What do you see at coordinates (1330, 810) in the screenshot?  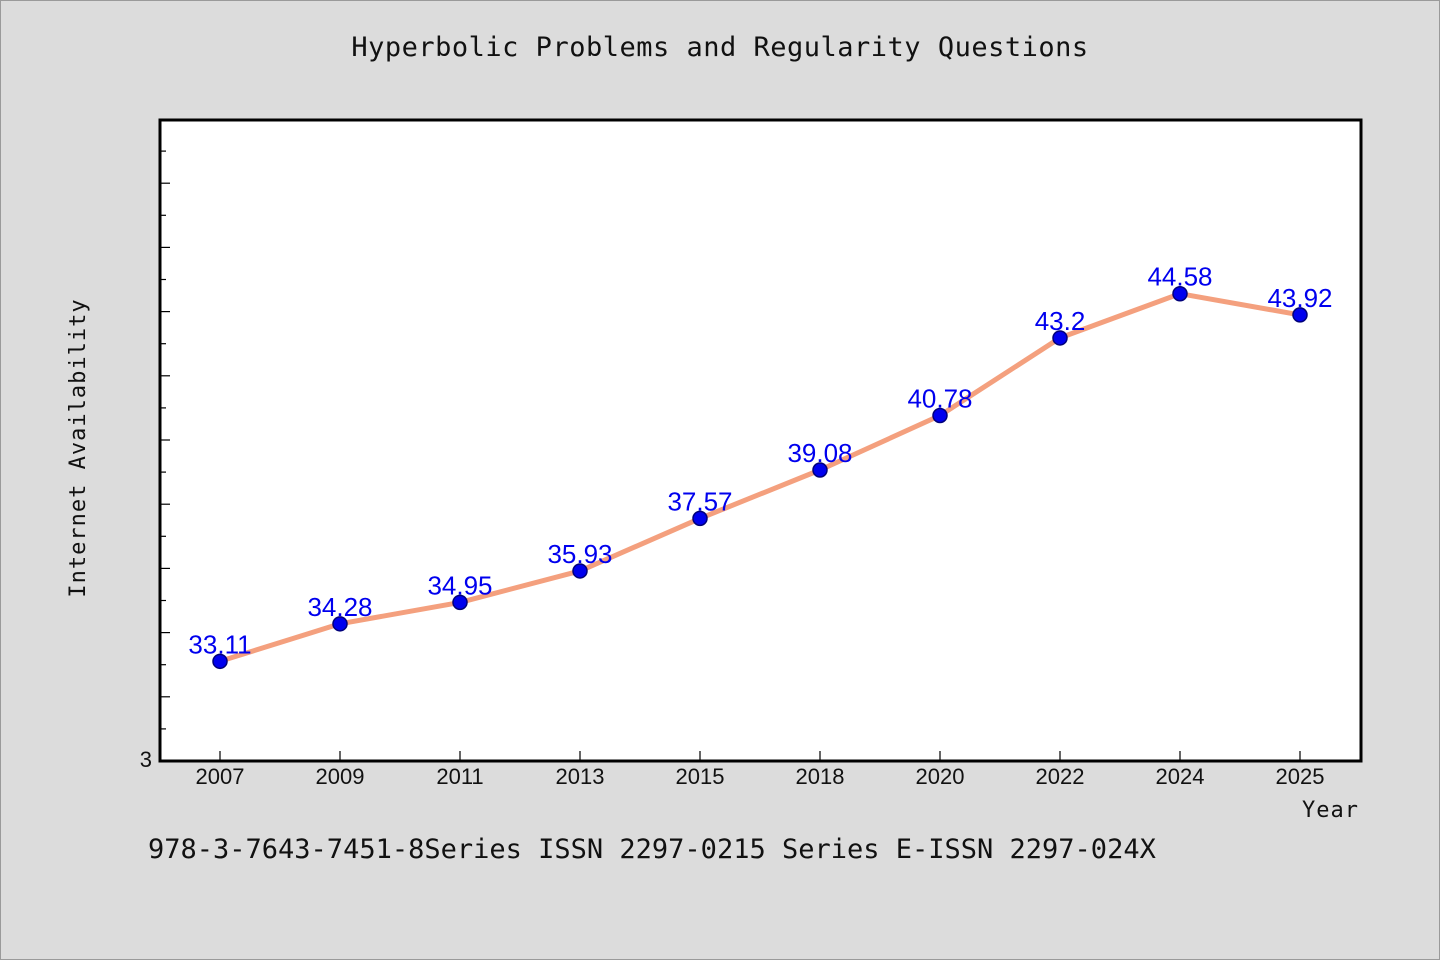 I see `x-axis-title: Year` at bounding box center [1330, 810].